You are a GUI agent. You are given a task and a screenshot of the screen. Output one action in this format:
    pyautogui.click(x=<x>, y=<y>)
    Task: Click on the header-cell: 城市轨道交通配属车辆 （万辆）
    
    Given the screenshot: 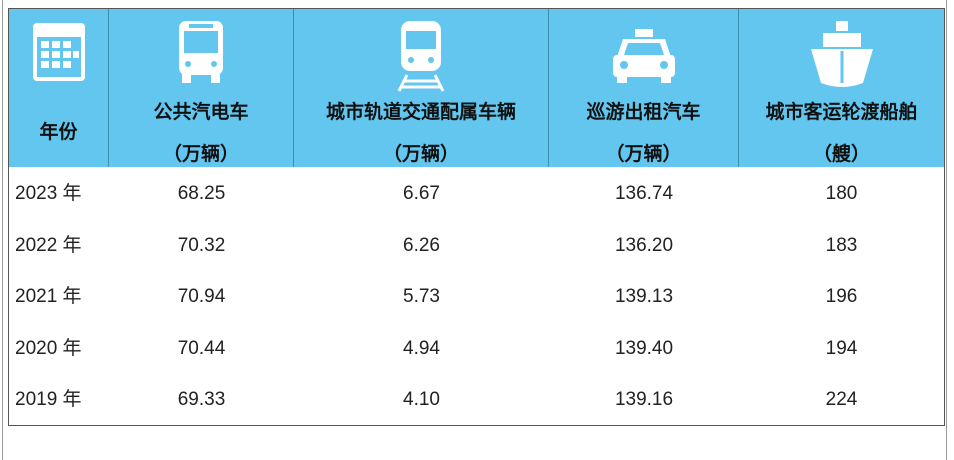 What is the action you would take?
    pyautogui.click(x=421, y=88)
    